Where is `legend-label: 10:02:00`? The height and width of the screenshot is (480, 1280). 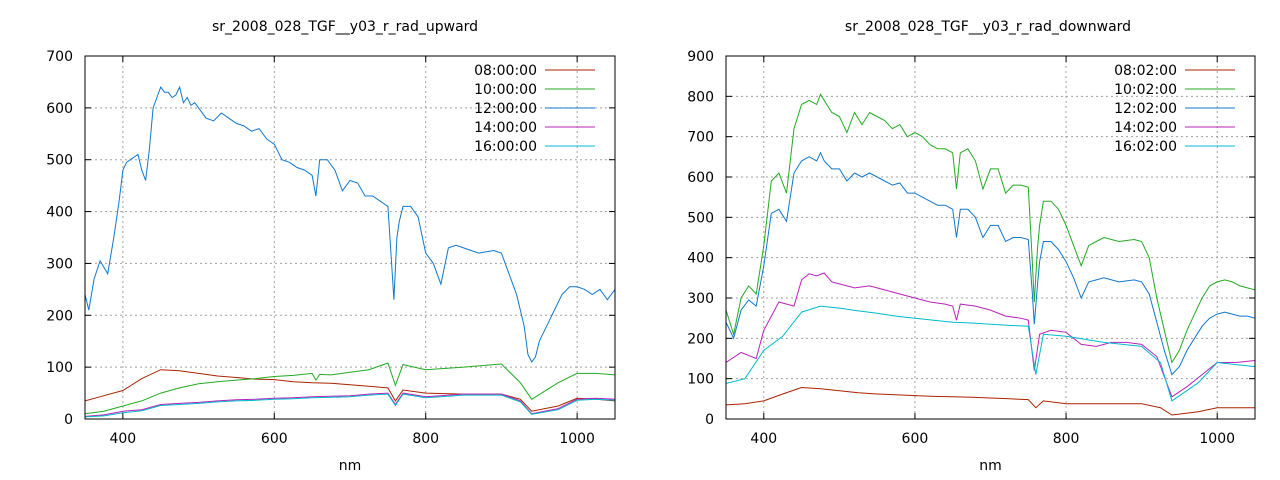 legend-label: 10:02:00 is located at coordinates (1145, 90).